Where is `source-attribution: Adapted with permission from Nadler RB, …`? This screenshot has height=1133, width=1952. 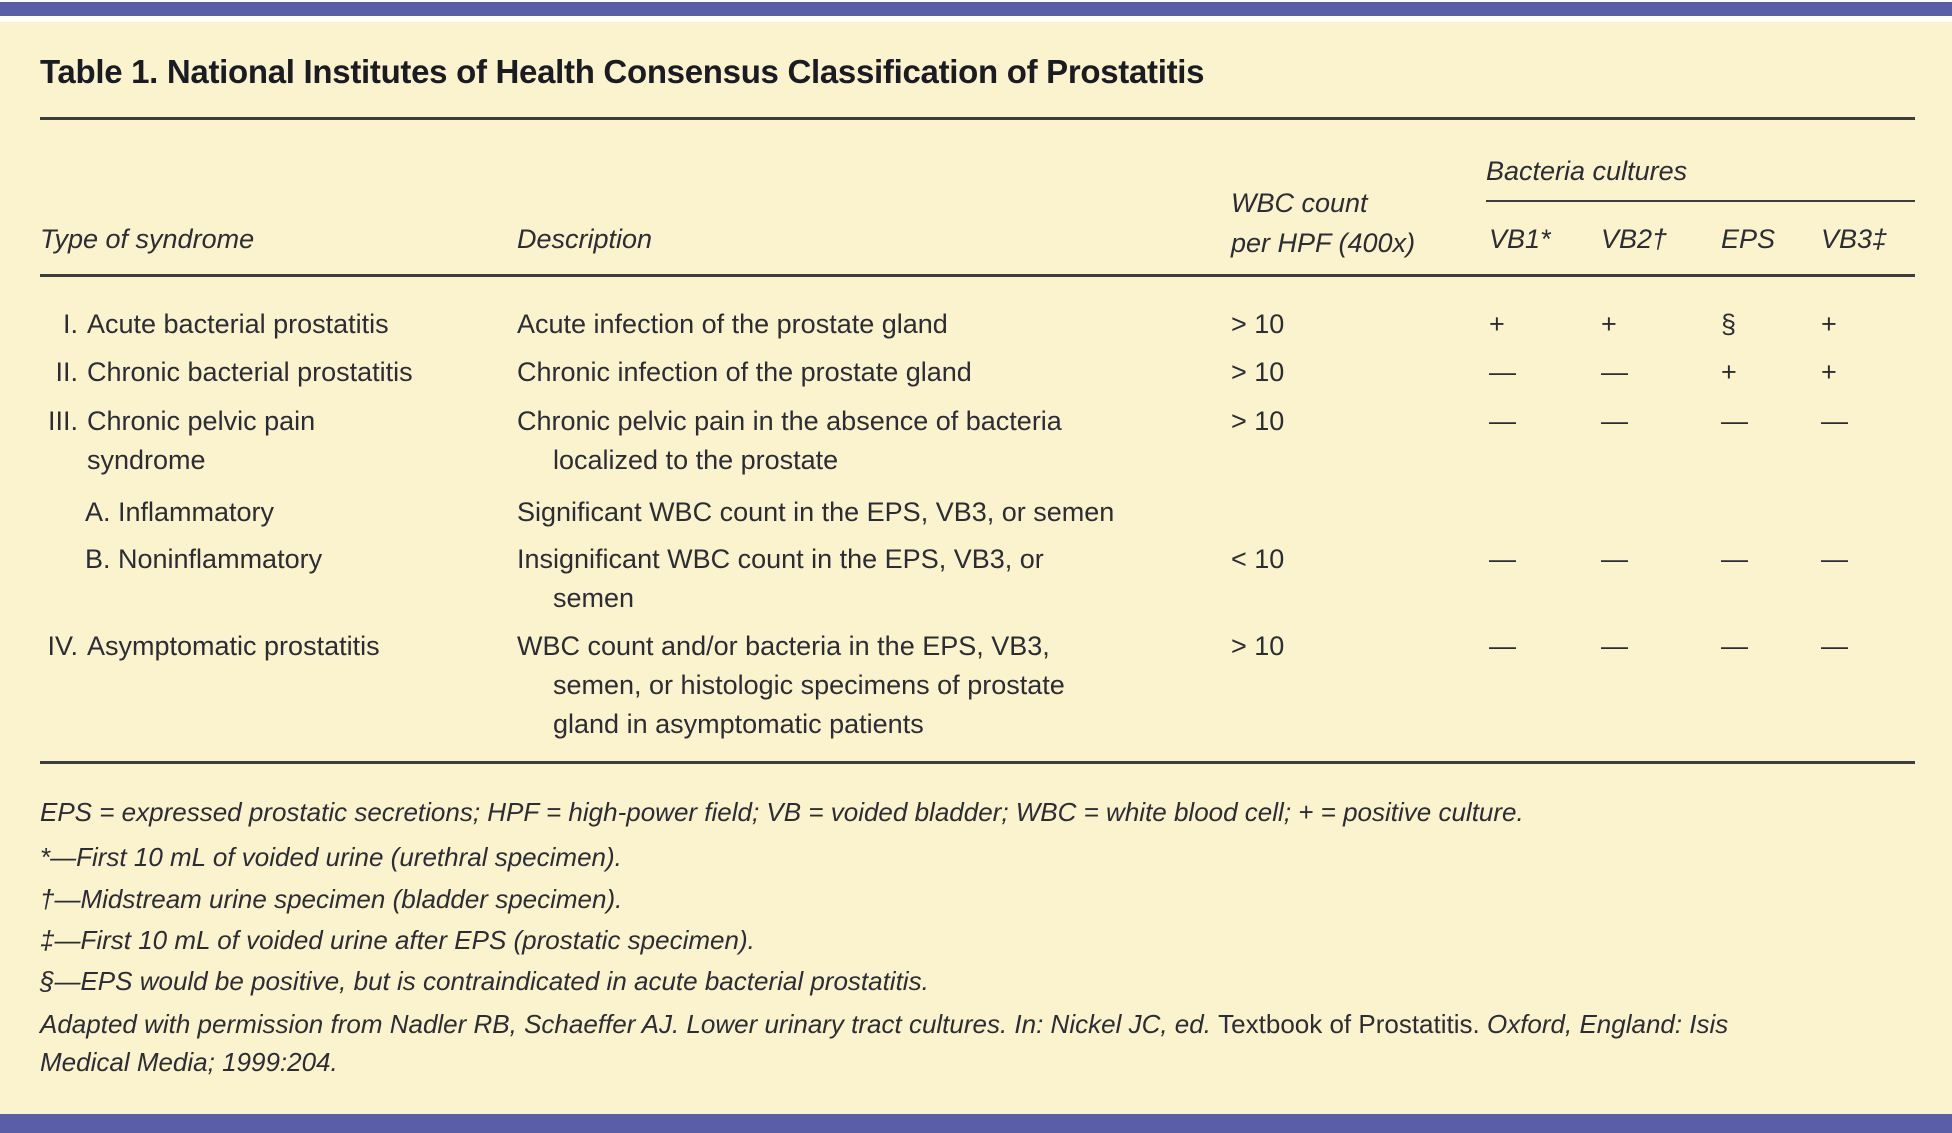
source-attribution: Adapted with permission from Nadler RB, … is located at coordinates (977, 1043).